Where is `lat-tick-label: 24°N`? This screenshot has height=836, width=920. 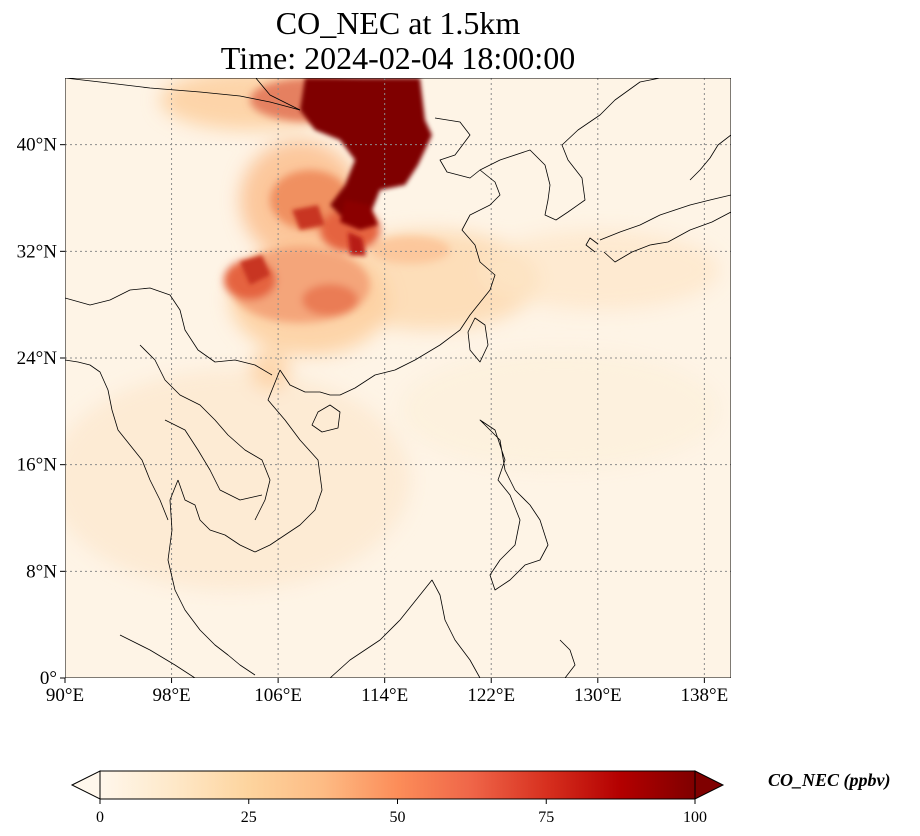
lat-tick-label: 24°N is located at coordinates (37, 358).